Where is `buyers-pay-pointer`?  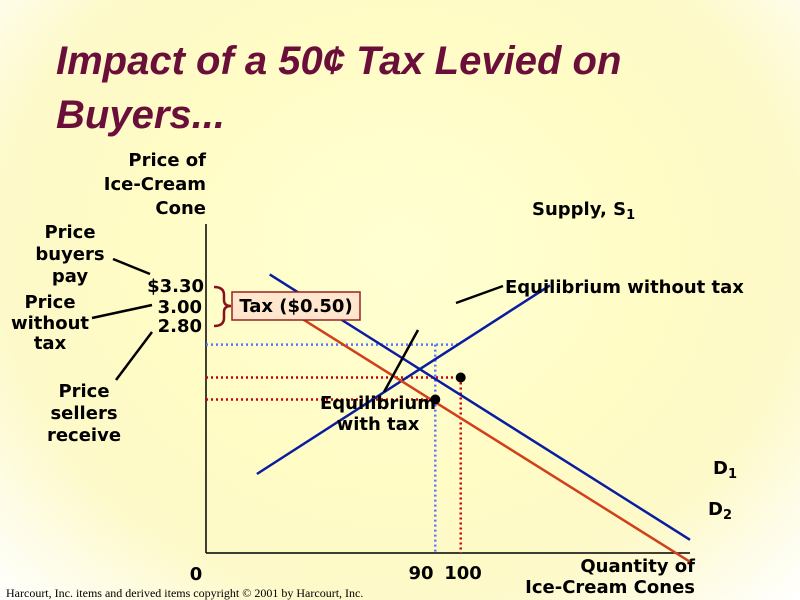
buyers-pay-pointer is located at coordinates (131, 266).